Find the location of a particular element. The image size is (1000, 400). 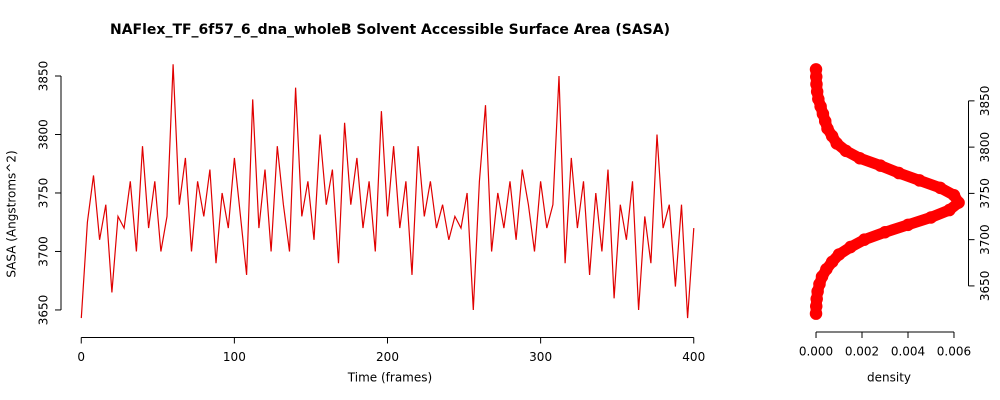

x-tick-label: 0.006 is located at coordinates (954, 352).